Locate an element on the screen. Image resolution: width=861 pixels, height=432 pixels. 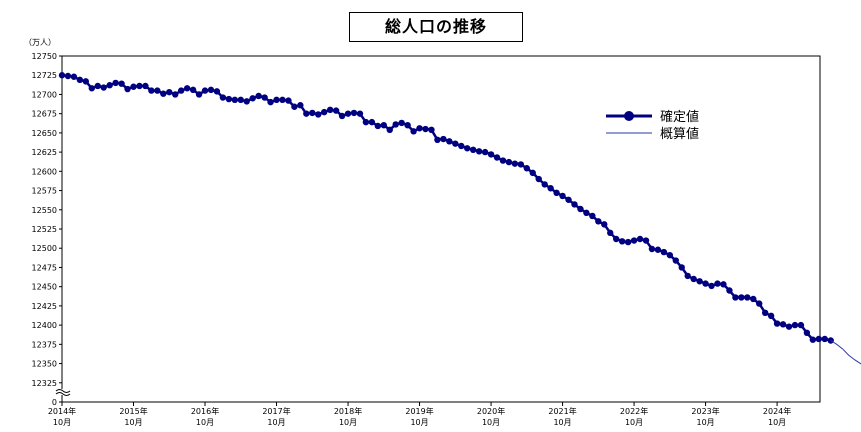
x-tick-year-label: 2023年 is located at coordinates (705, 411).